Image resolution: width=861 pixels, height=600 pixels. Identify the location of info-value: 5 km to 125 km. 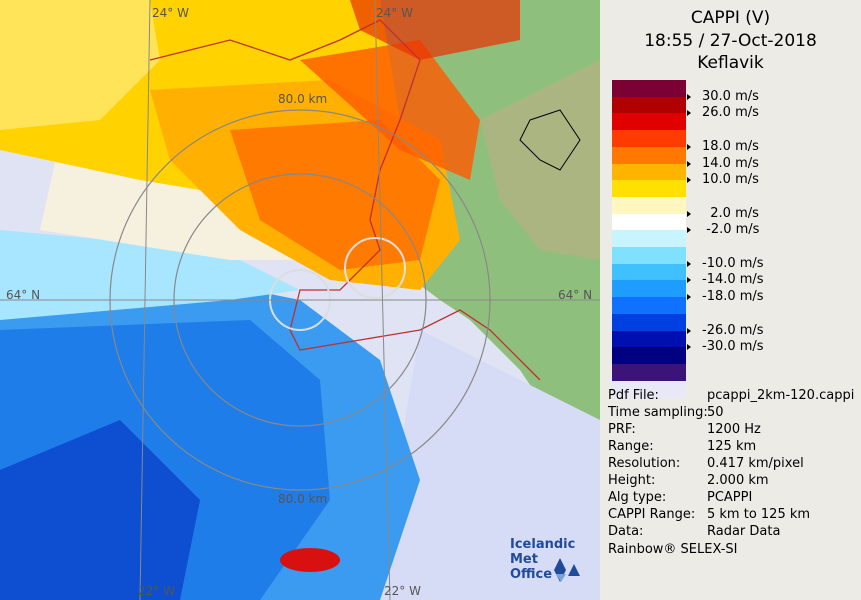
(759, 514).